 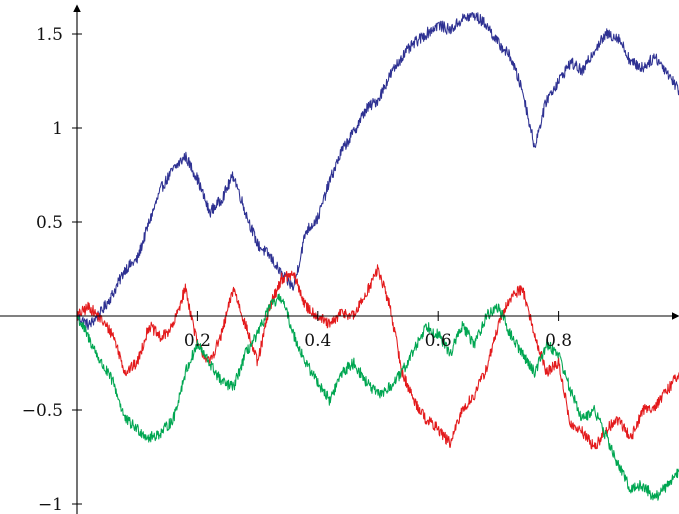 I want to click on y-tick-label: 1, so click(x=57, y=129).